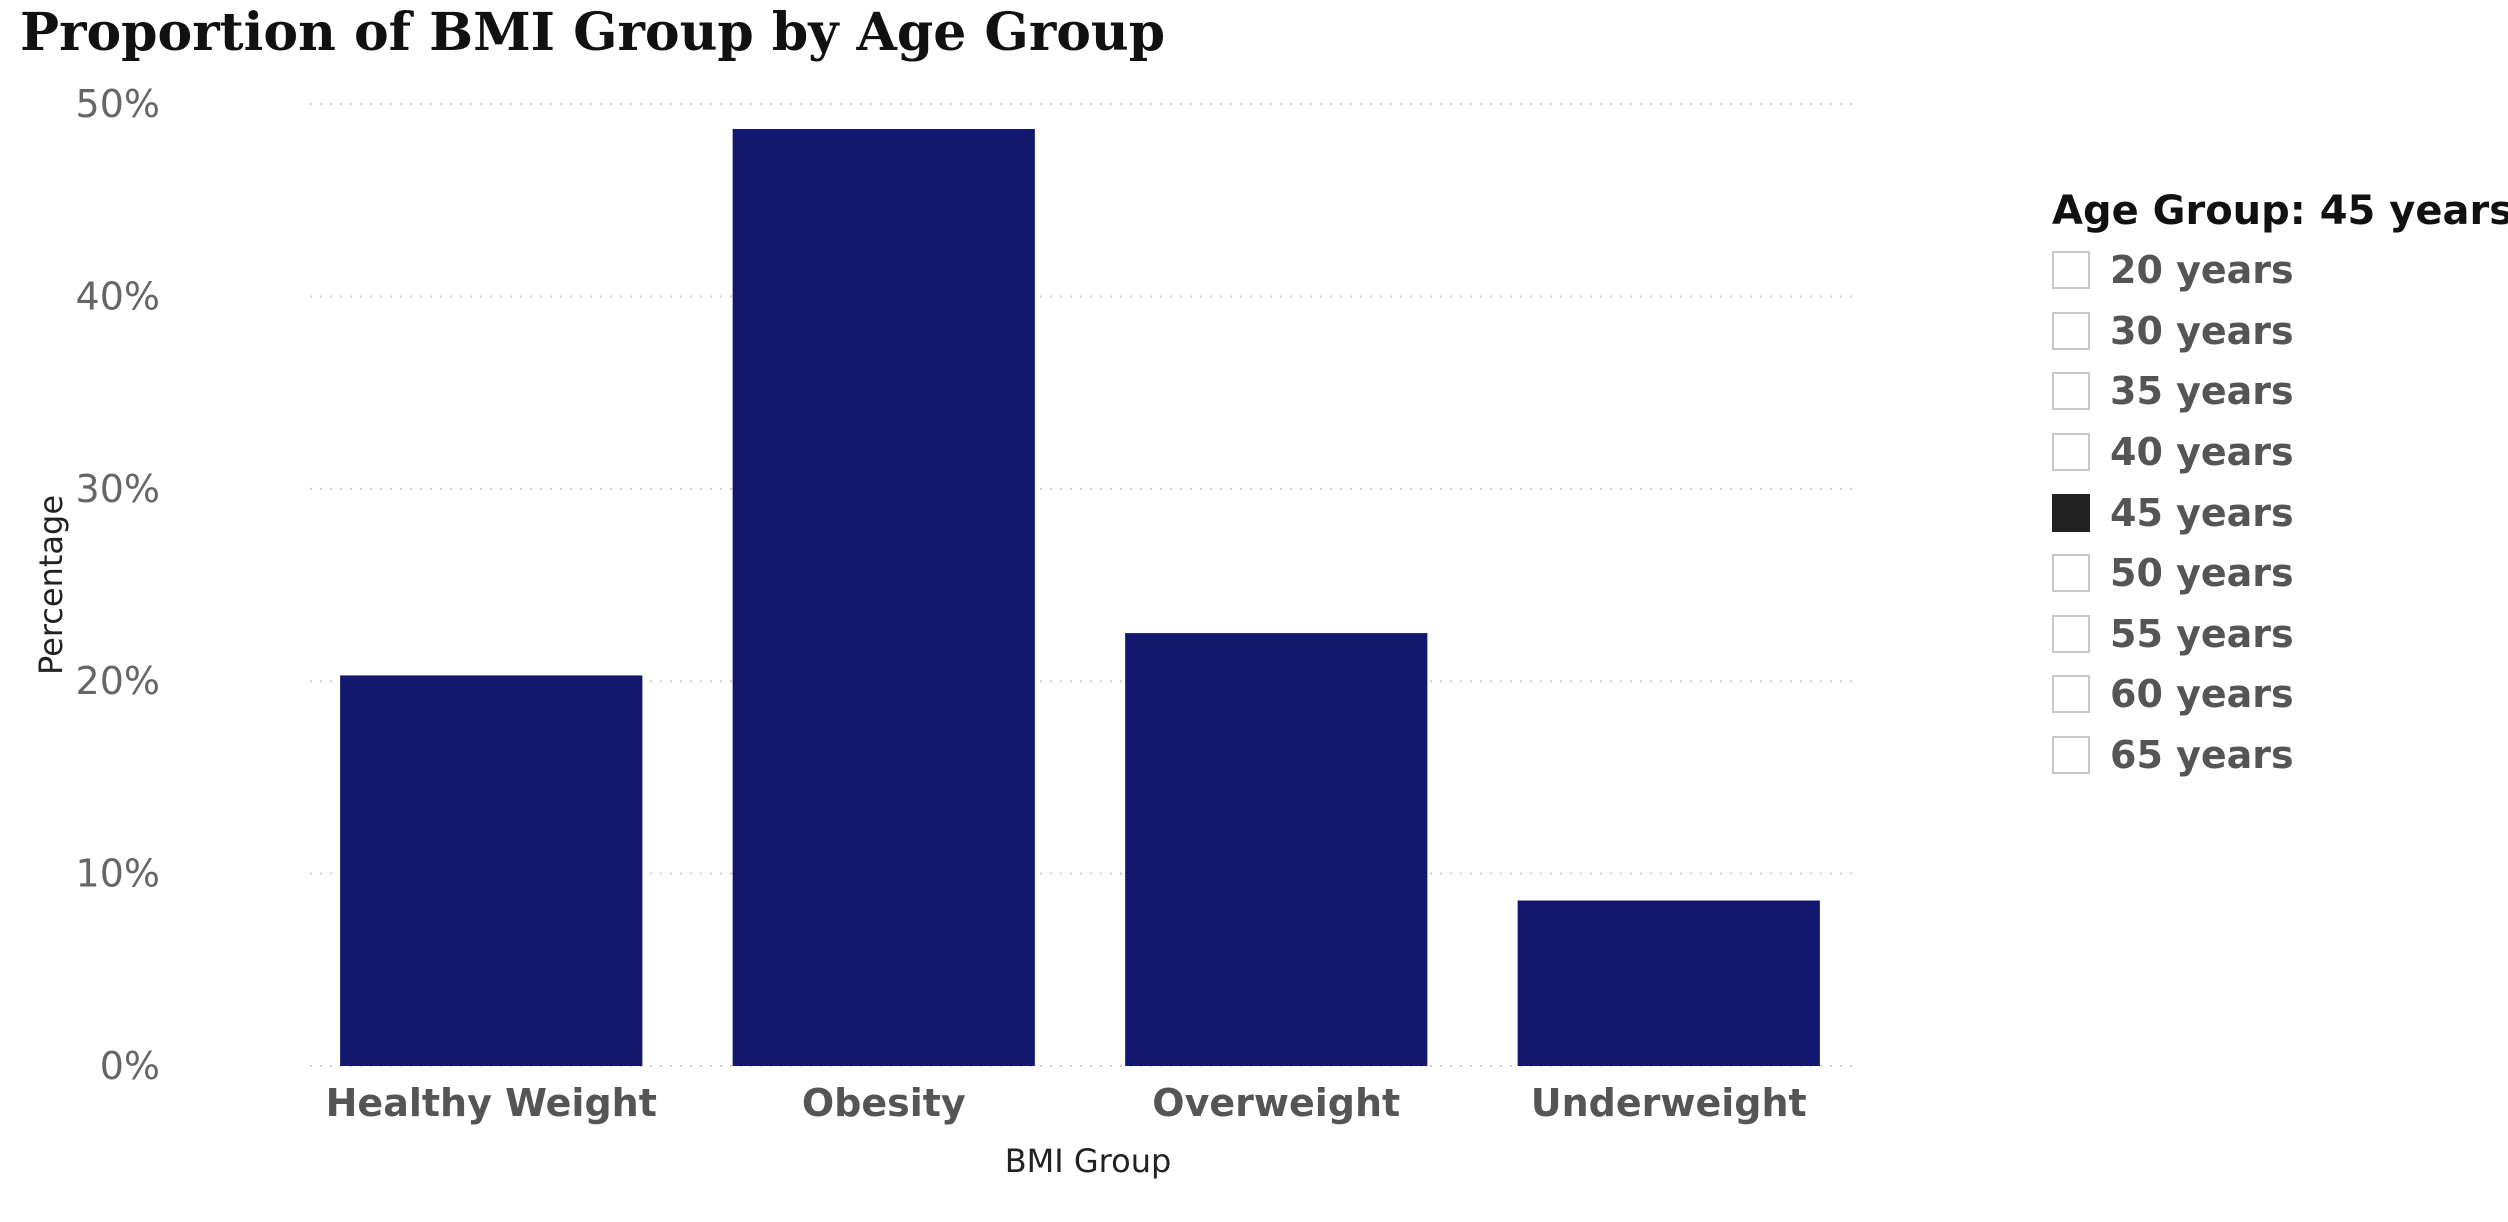 The height and width of the screenshot is (1222, 2508). What do you see at coordinates (51, 585) in the screenshot?
I see `y-axis-title: Percentage` at bounding box center [51, 585].